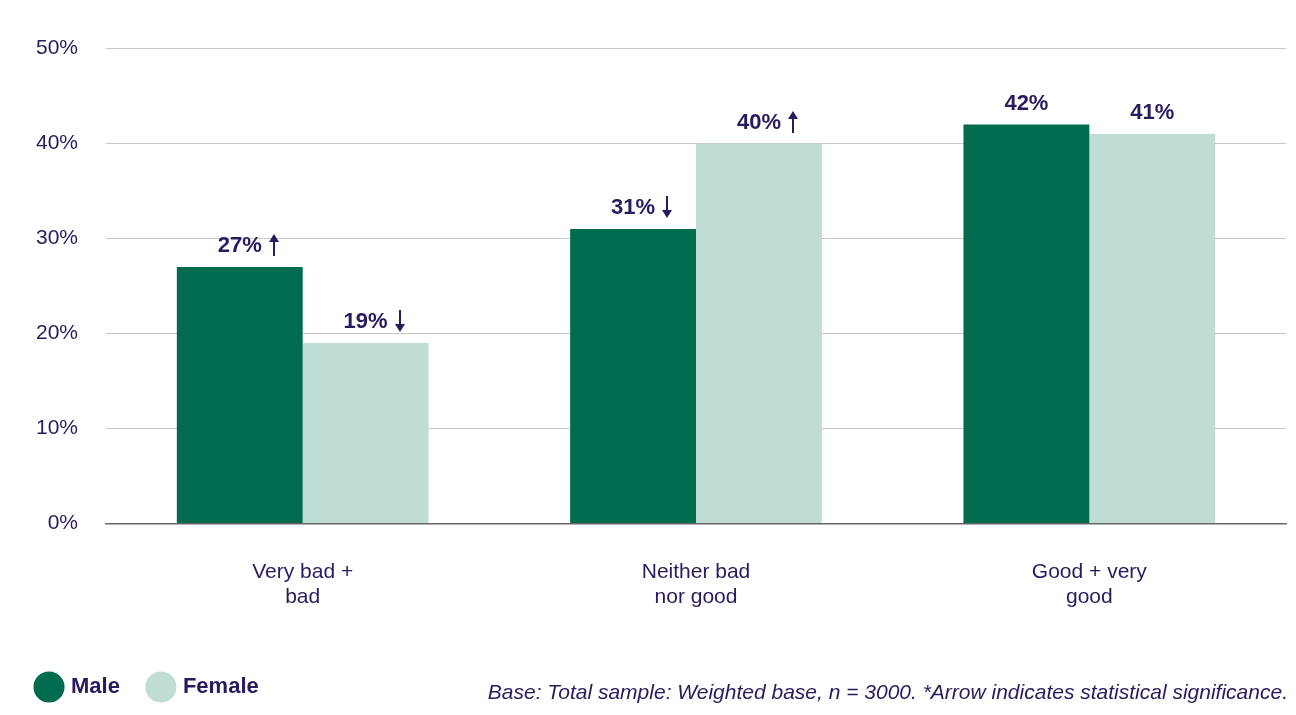 The image size is (1296, 715). Describe the element at coordinates (63, 522) in the screenshot. I see `y-tick-label: 0%` at that location.